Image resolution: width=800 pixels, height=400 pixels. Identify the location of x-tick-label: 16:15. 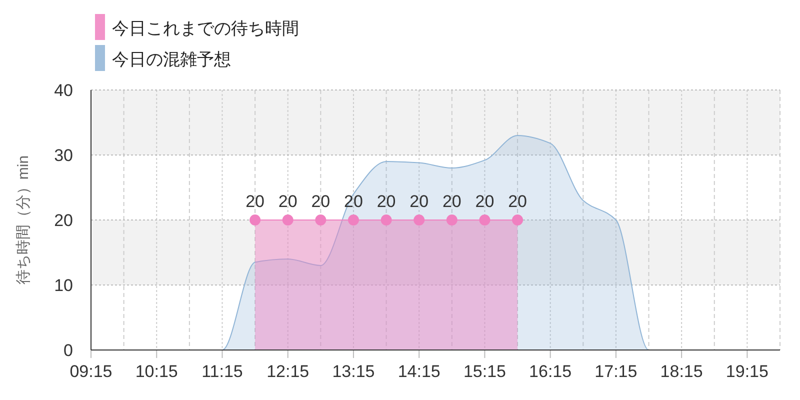
(550, 371).